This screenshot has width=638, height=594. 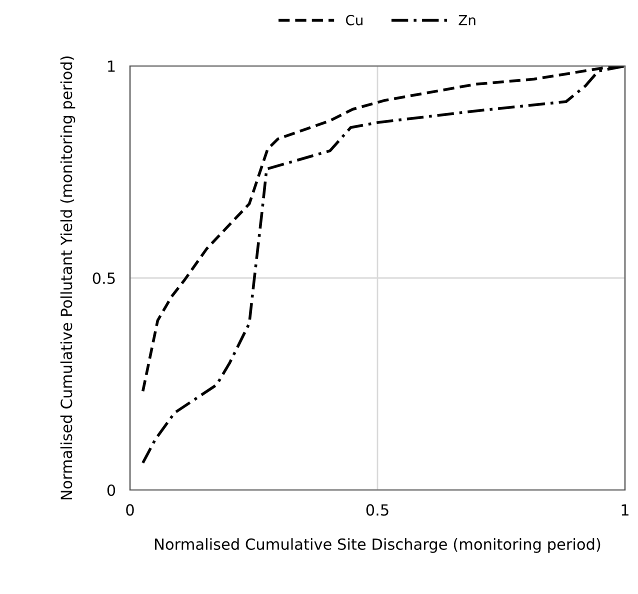 What do you see at coordinates (377, 510) in the screenshot?
I see `x-tick-label: 0.5` at bounding box center [377, 510].